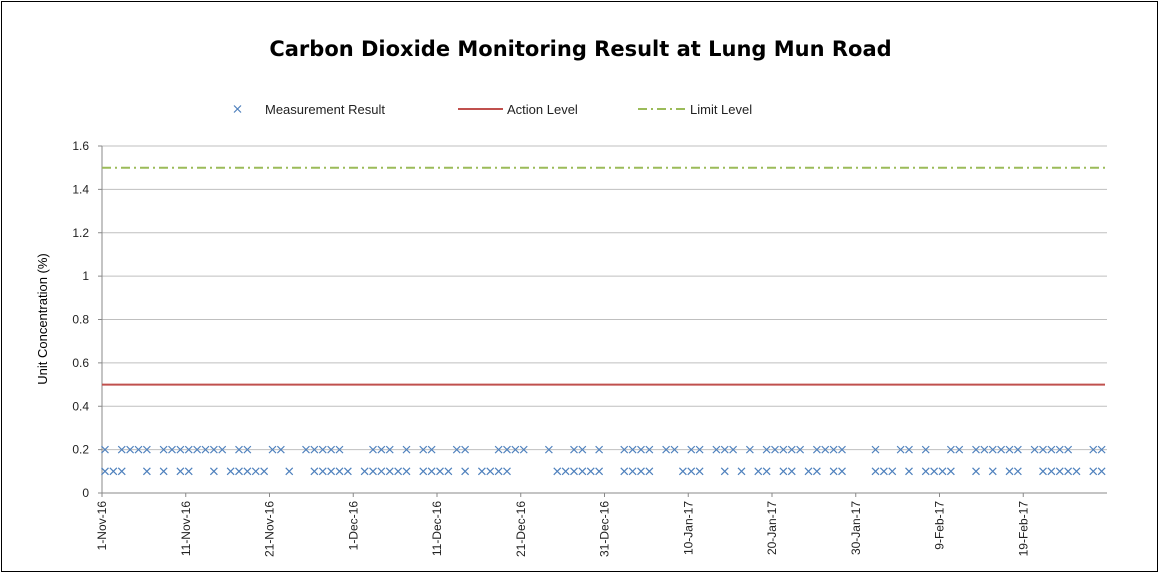 Image resolution: width=1161 pixels, height=575 pixels. I want to click on legend-marker-measurement, so click(237, 109).